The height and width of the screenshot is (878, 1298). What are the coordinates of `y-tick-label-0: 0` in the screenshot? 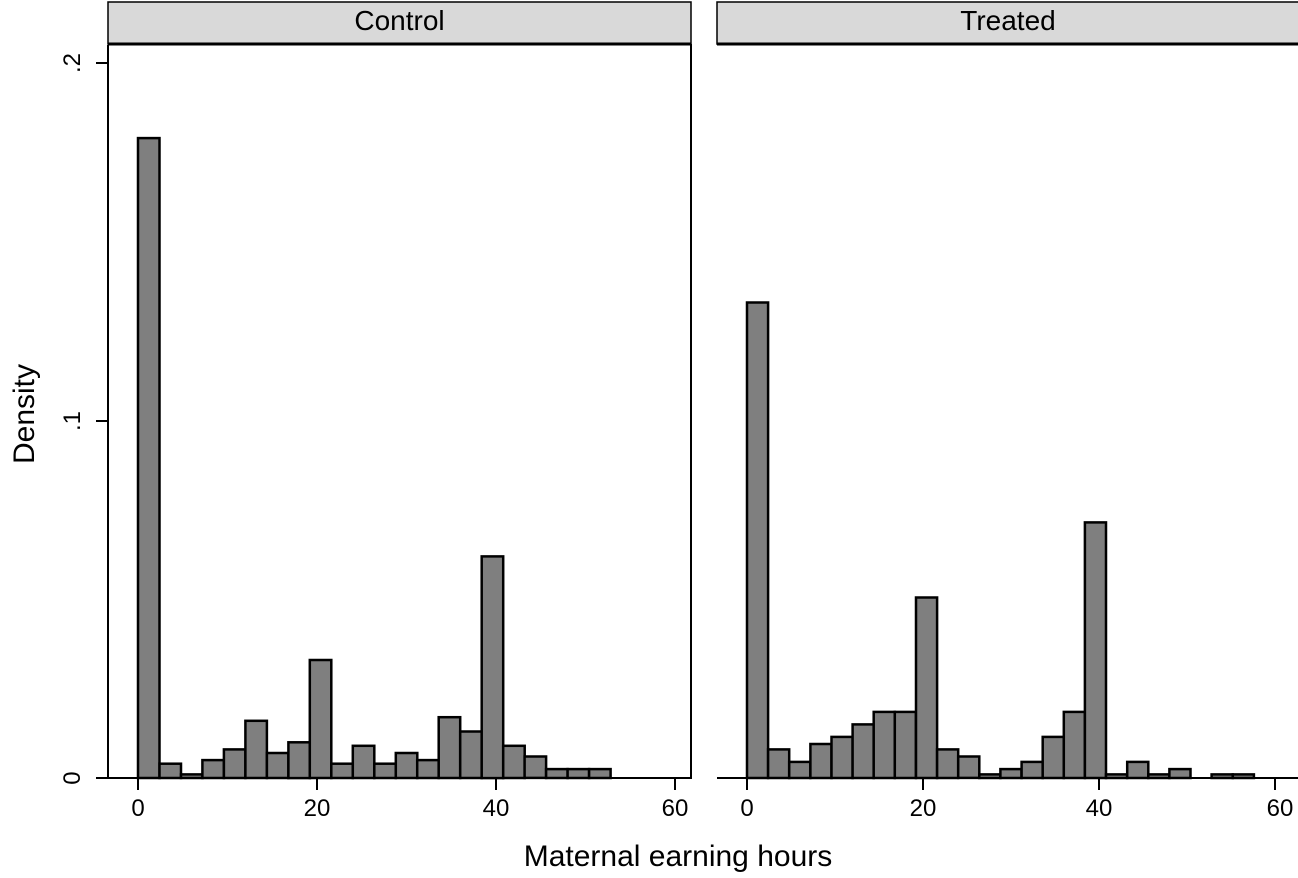 It's located at (72, 777).